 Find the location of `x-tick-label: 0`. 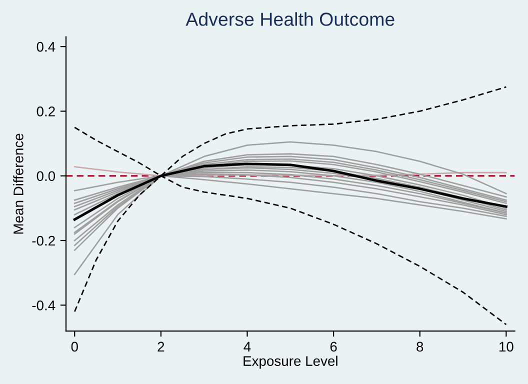

x-tick-label: 0 is located at coordinates (74, 347).